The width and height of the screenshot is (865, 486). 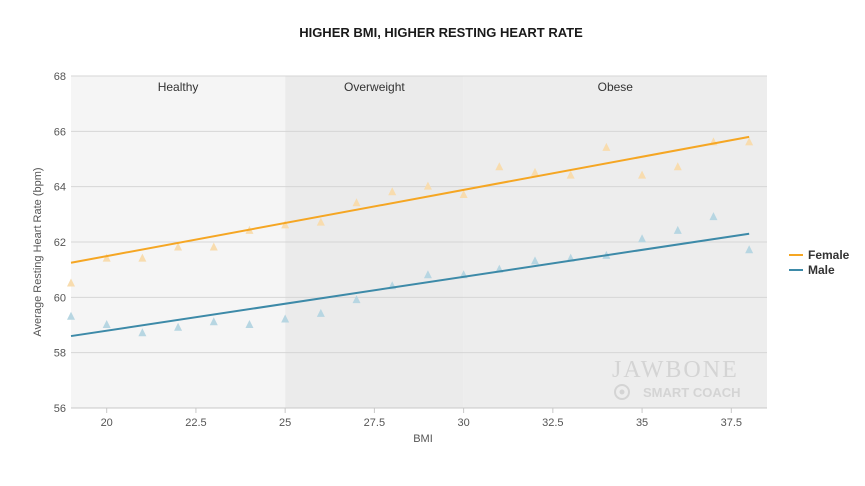 What do you see at coordinates (60, 132) in the screenshot?
I see `y-tick-label: 66` at bounding box center [60, 132].